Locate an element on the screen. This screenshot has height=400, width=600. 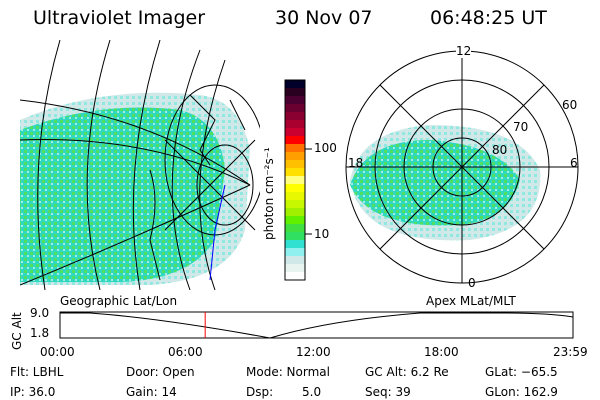
dsp-value: 5.0 is located at coordinates (312, 392).